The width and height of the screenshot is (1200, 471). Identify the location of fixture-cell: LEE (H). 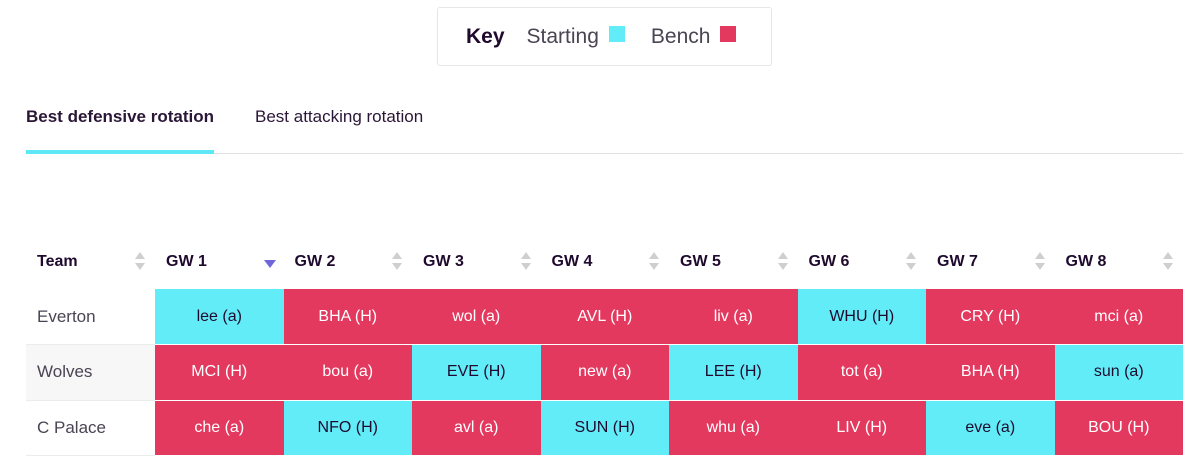
(733, 372).